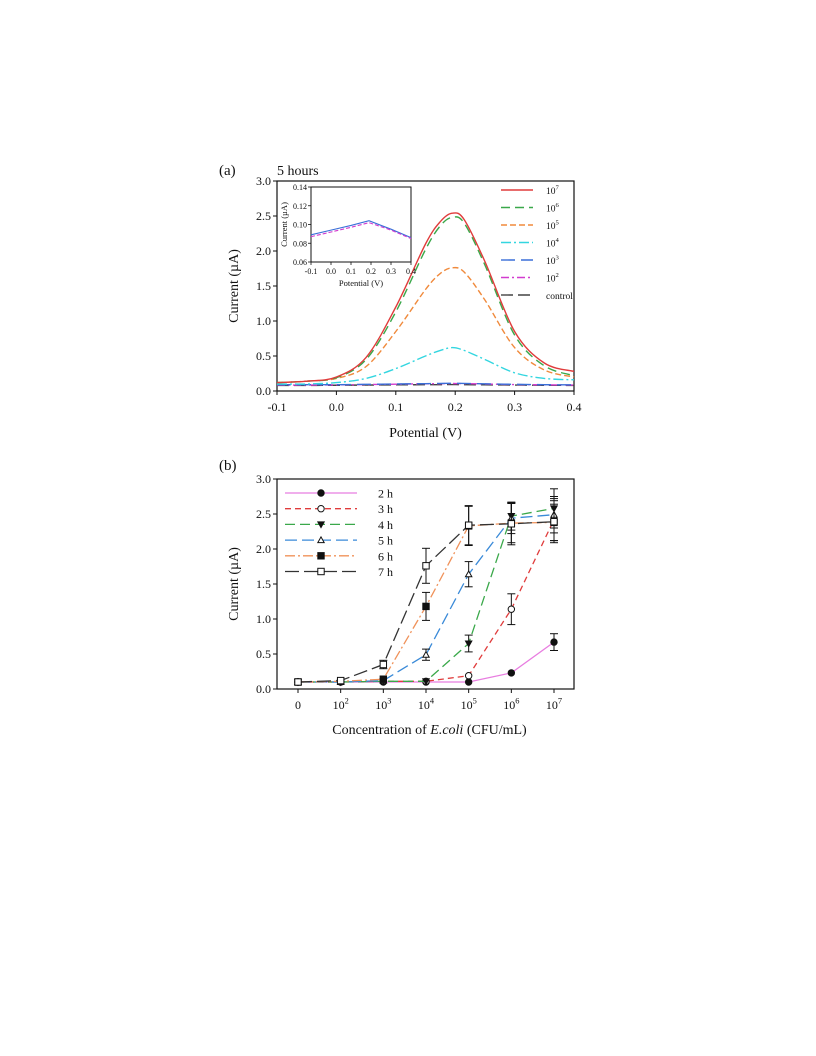 The height and width of the screenshot is (1056, 816). I want to click on x-tick-label: 10², so click(341, 704).